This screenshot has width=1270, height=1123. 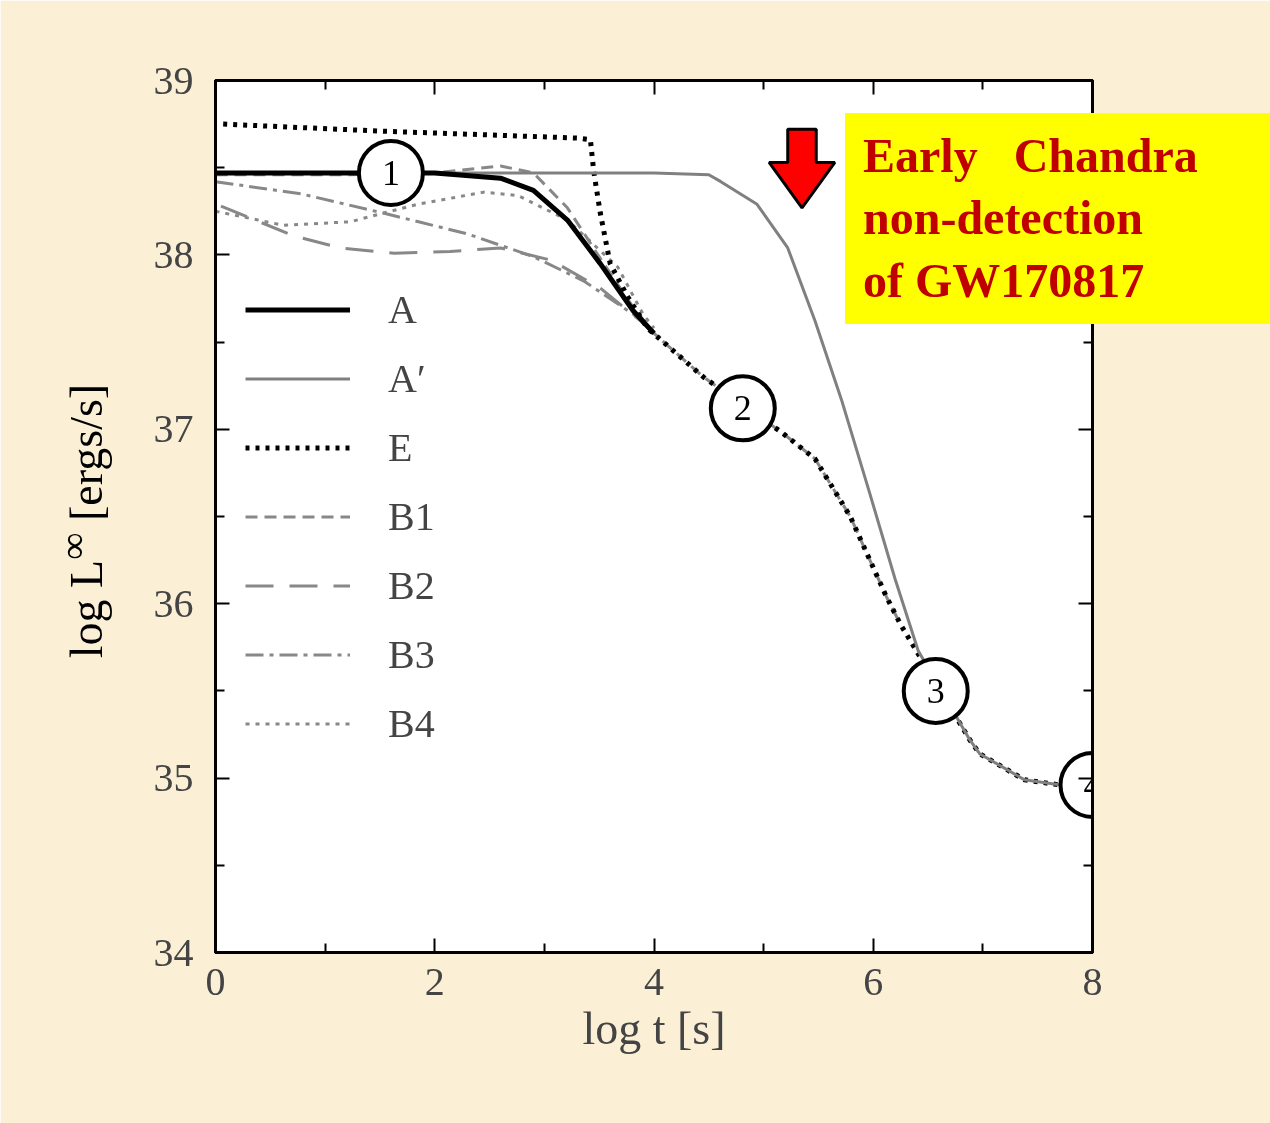 What do you see at coordinates (411, 585) in the screenshot?
I see `legend-label: B2` at bounding box center [411, 585].